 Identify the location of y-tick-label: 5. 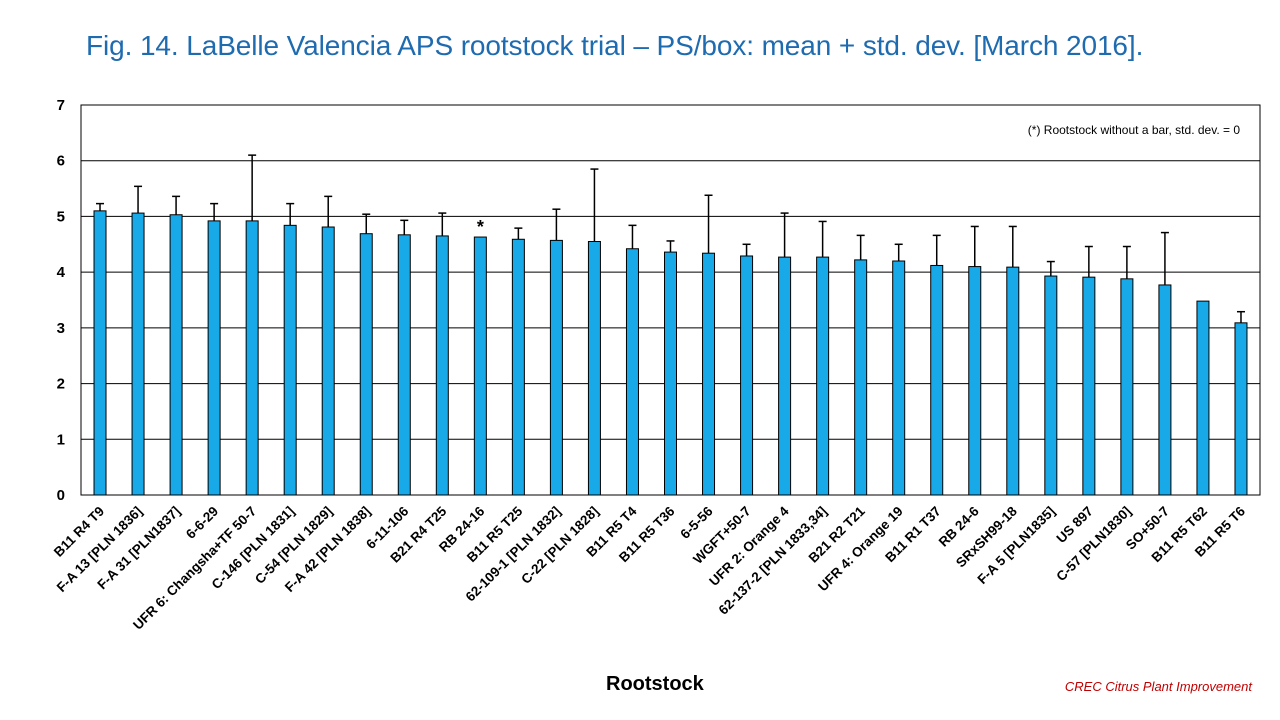
(61, 216).